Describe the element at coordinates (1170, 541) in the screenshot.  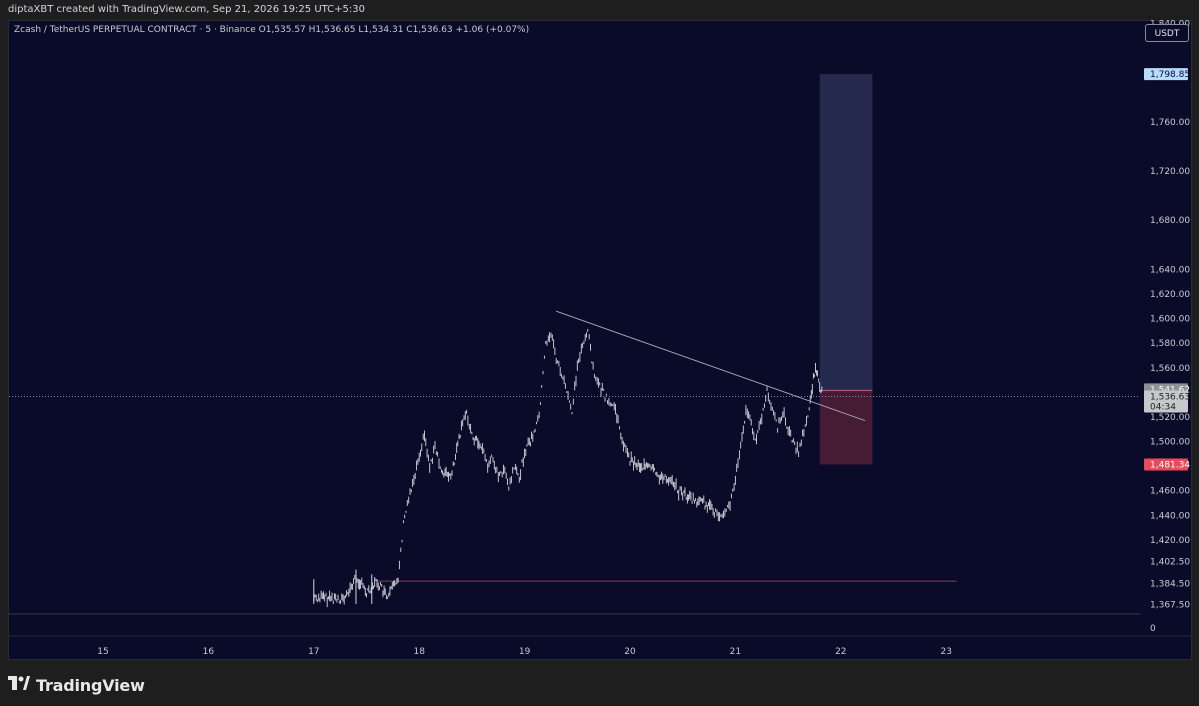
I see `y-tick-label: 1,420.00` at that location.